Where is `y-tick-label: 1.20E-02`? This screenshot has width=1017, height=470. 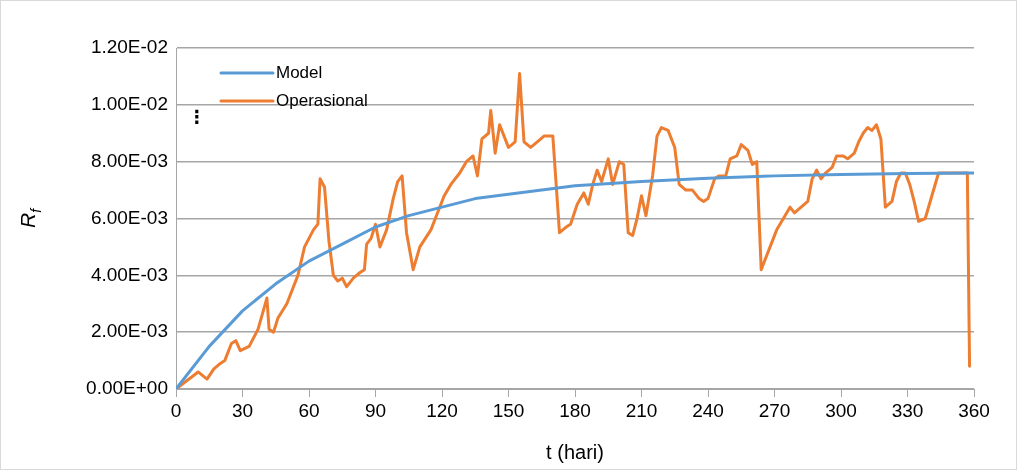 y-tick-label: 1.20E-02 is located at coordinates (129, 47).